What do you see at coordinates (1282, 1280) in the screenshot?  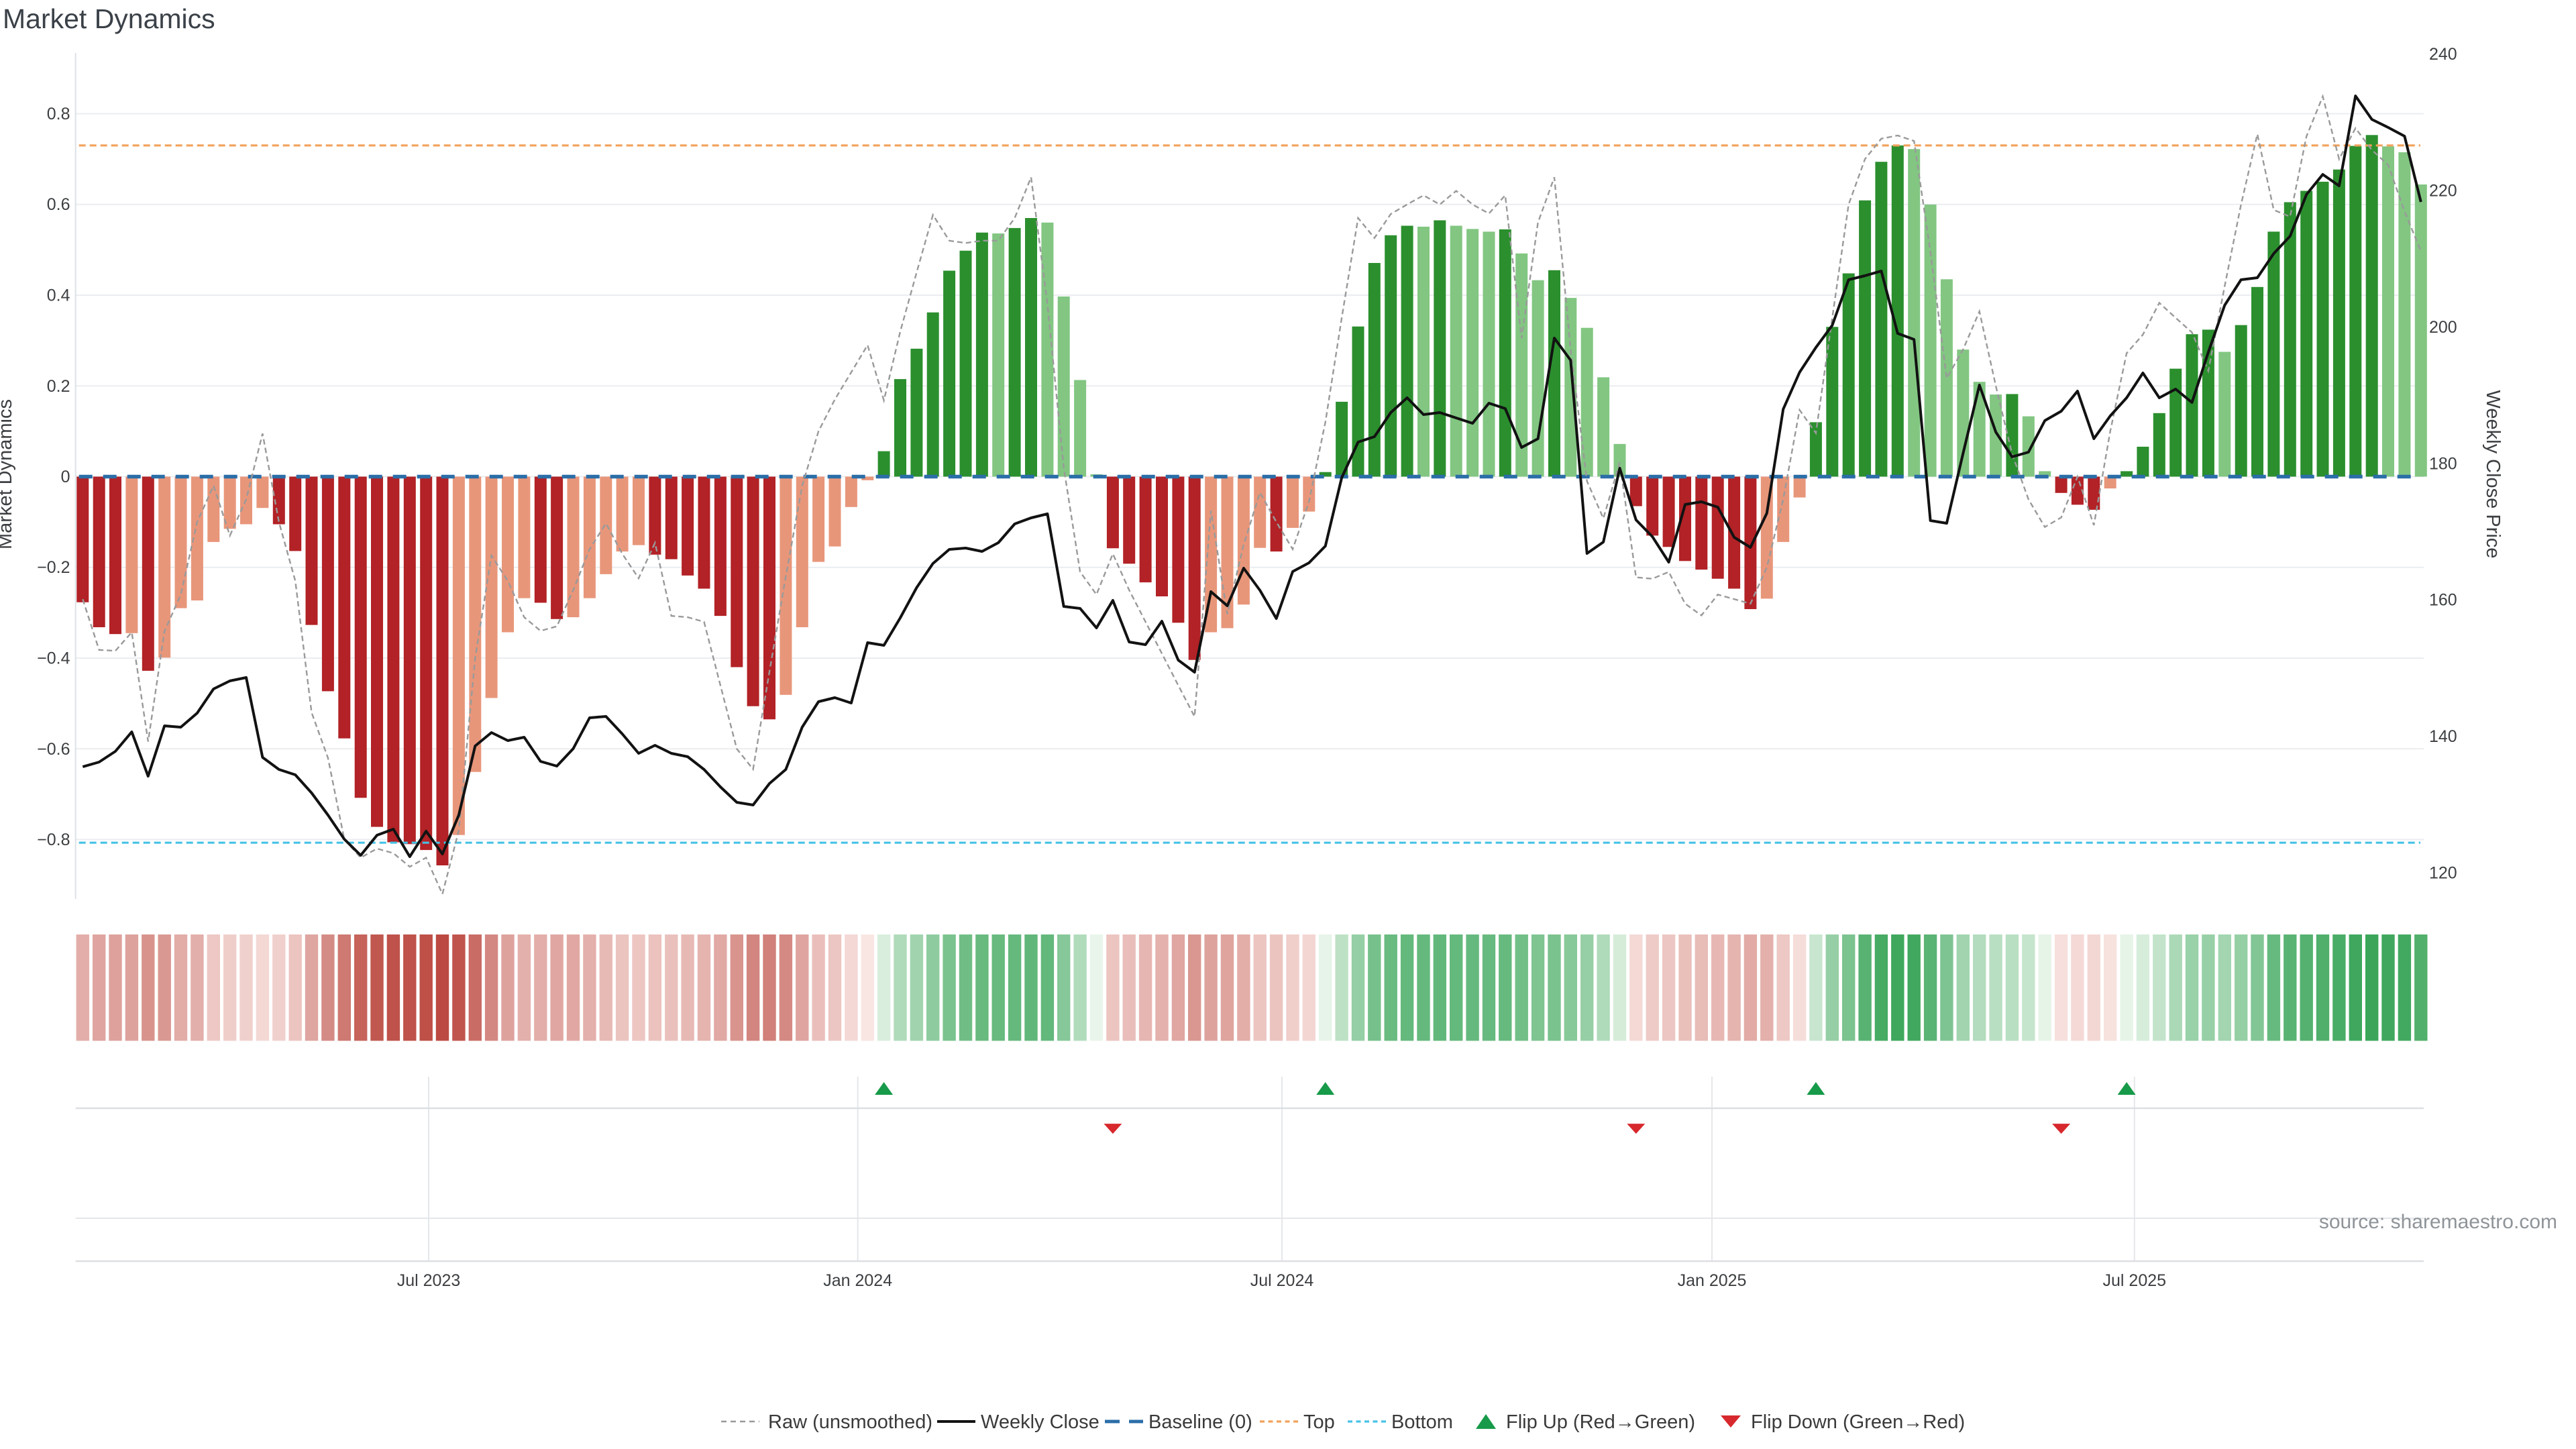 I see `svg-text: Jul 2024` at bounding box center [1282, 1280].